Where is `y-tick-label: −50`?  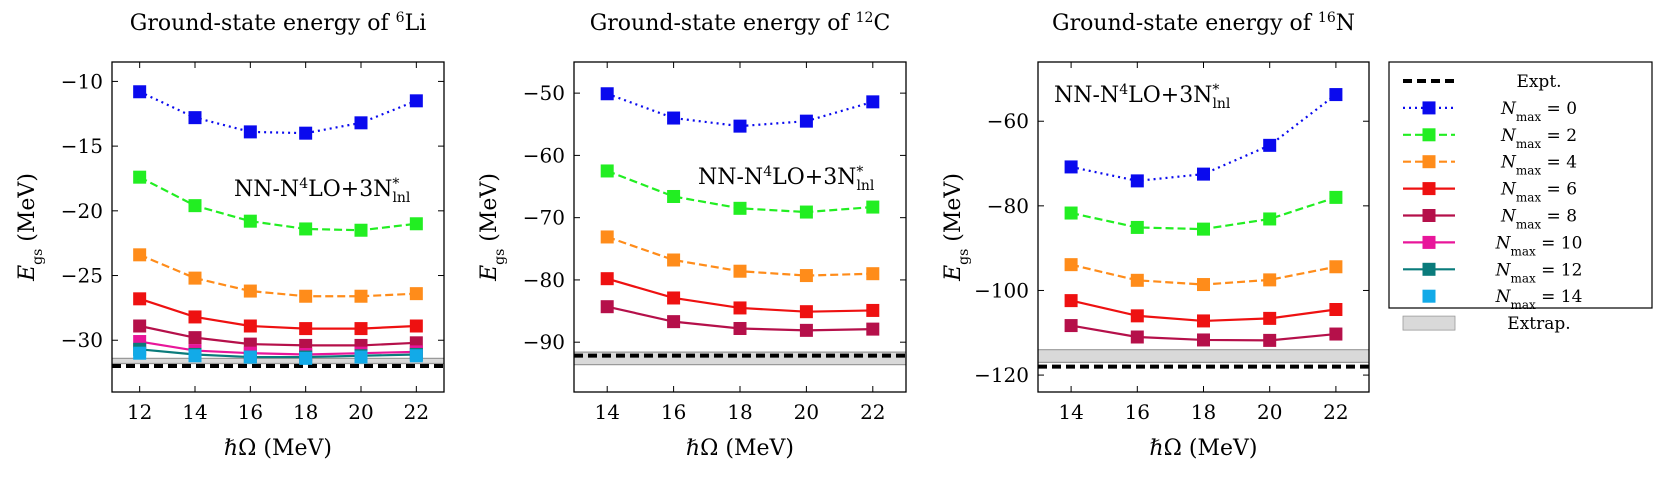 y-tick-label: −50 is located at coordinates (544, 93).